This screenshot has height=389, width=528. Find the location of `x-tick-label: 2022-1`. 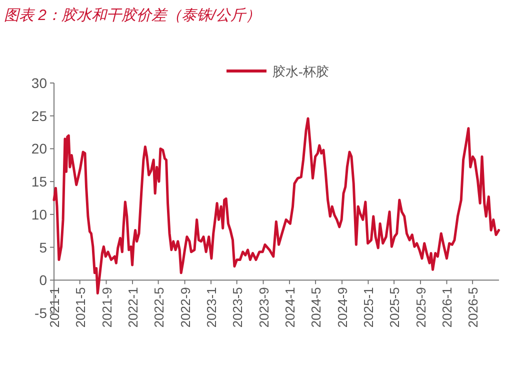

x-tick-label: 2022-1 is located at coordinates (133, 307).